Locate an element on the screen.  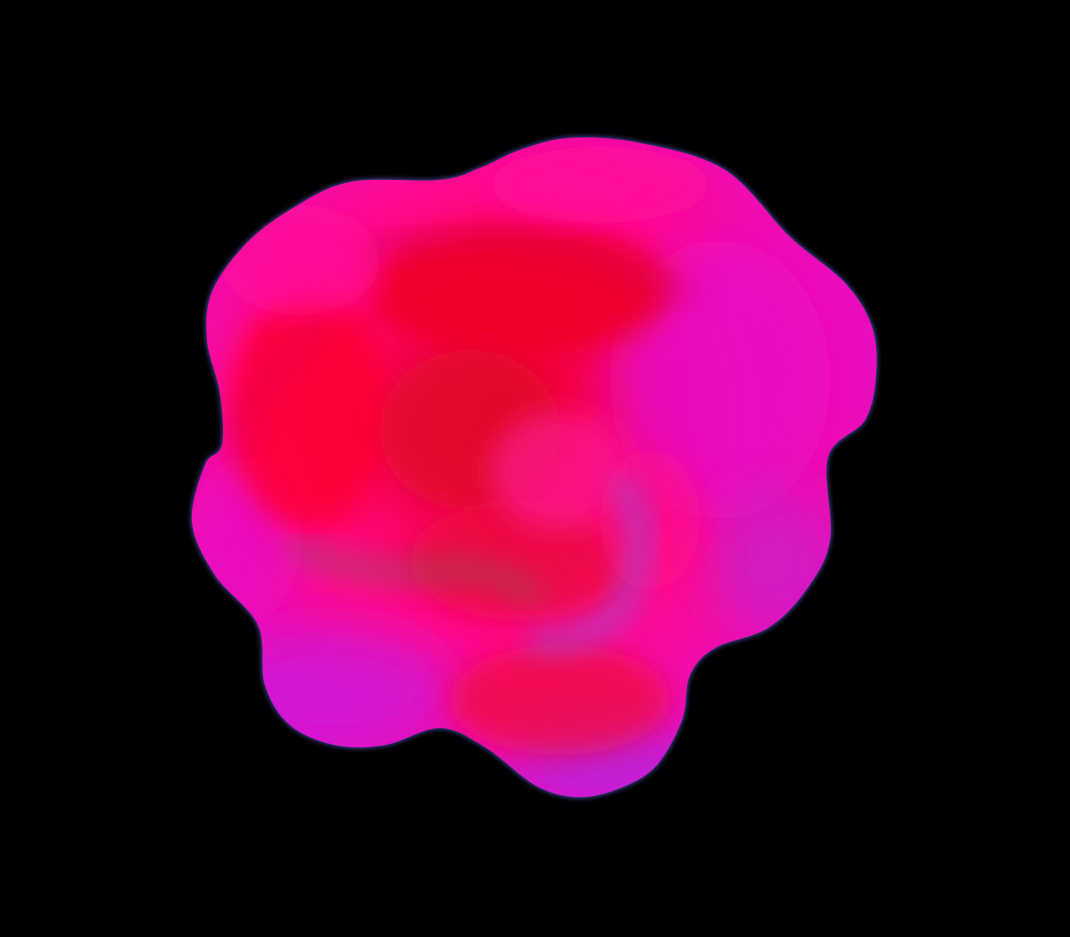
pink-highlight-core is located at coordinates (560, 470).